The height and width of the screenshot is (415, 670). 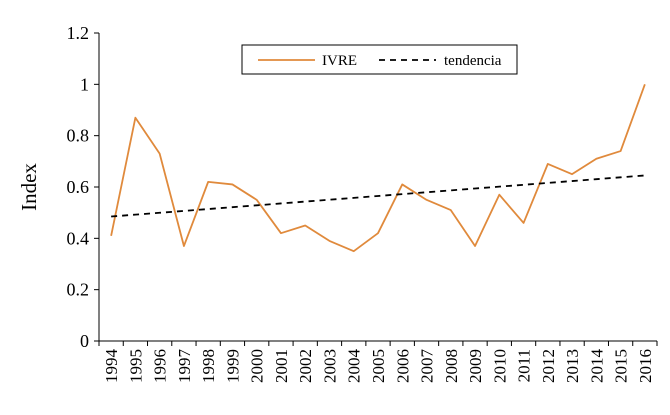 What do you see at coordinates (524, 365) in the screenshot?
I see `x-tick-label: 2011` at bounding box center [524, 365].